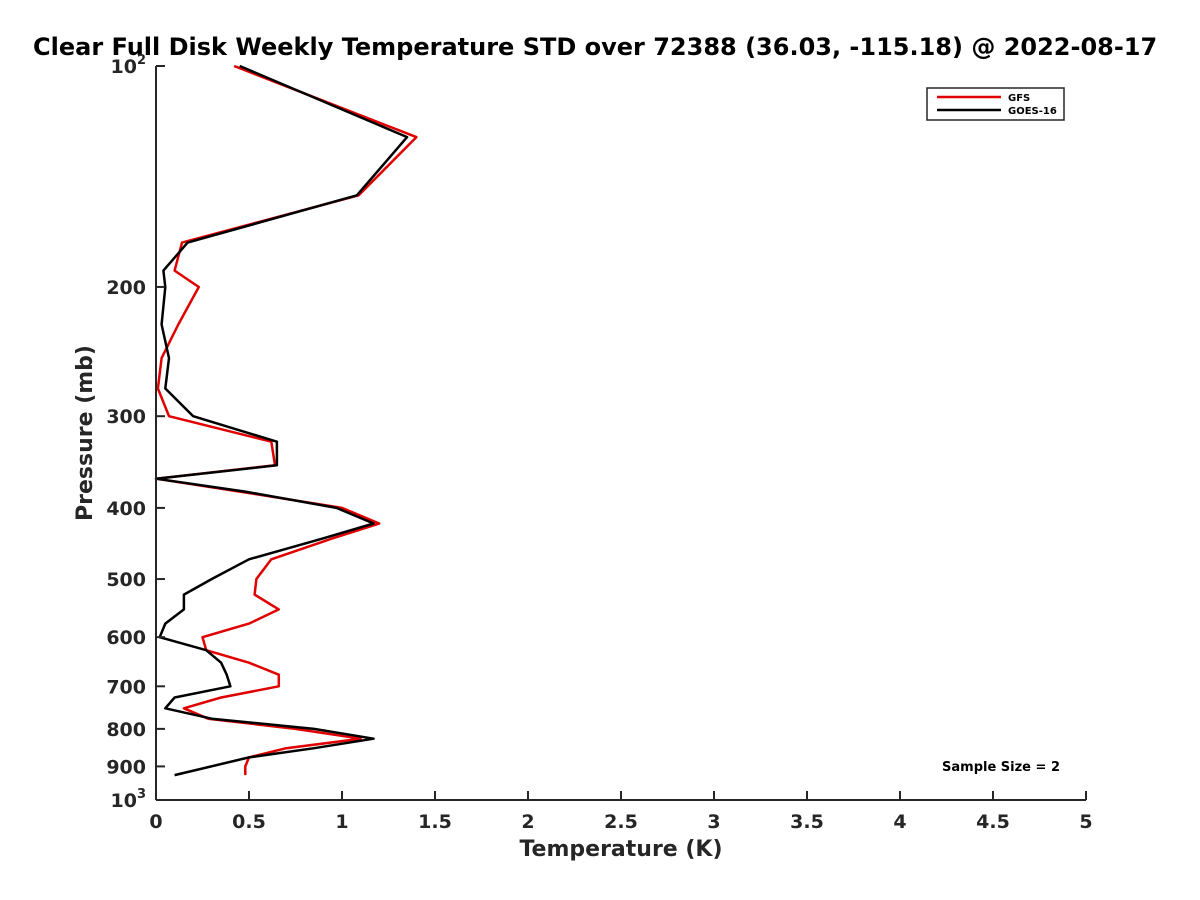 Image resolution: width=1200 pixels, height=900 pixels. I want to click on x-tick-label: 4.5, so click(993, 822).